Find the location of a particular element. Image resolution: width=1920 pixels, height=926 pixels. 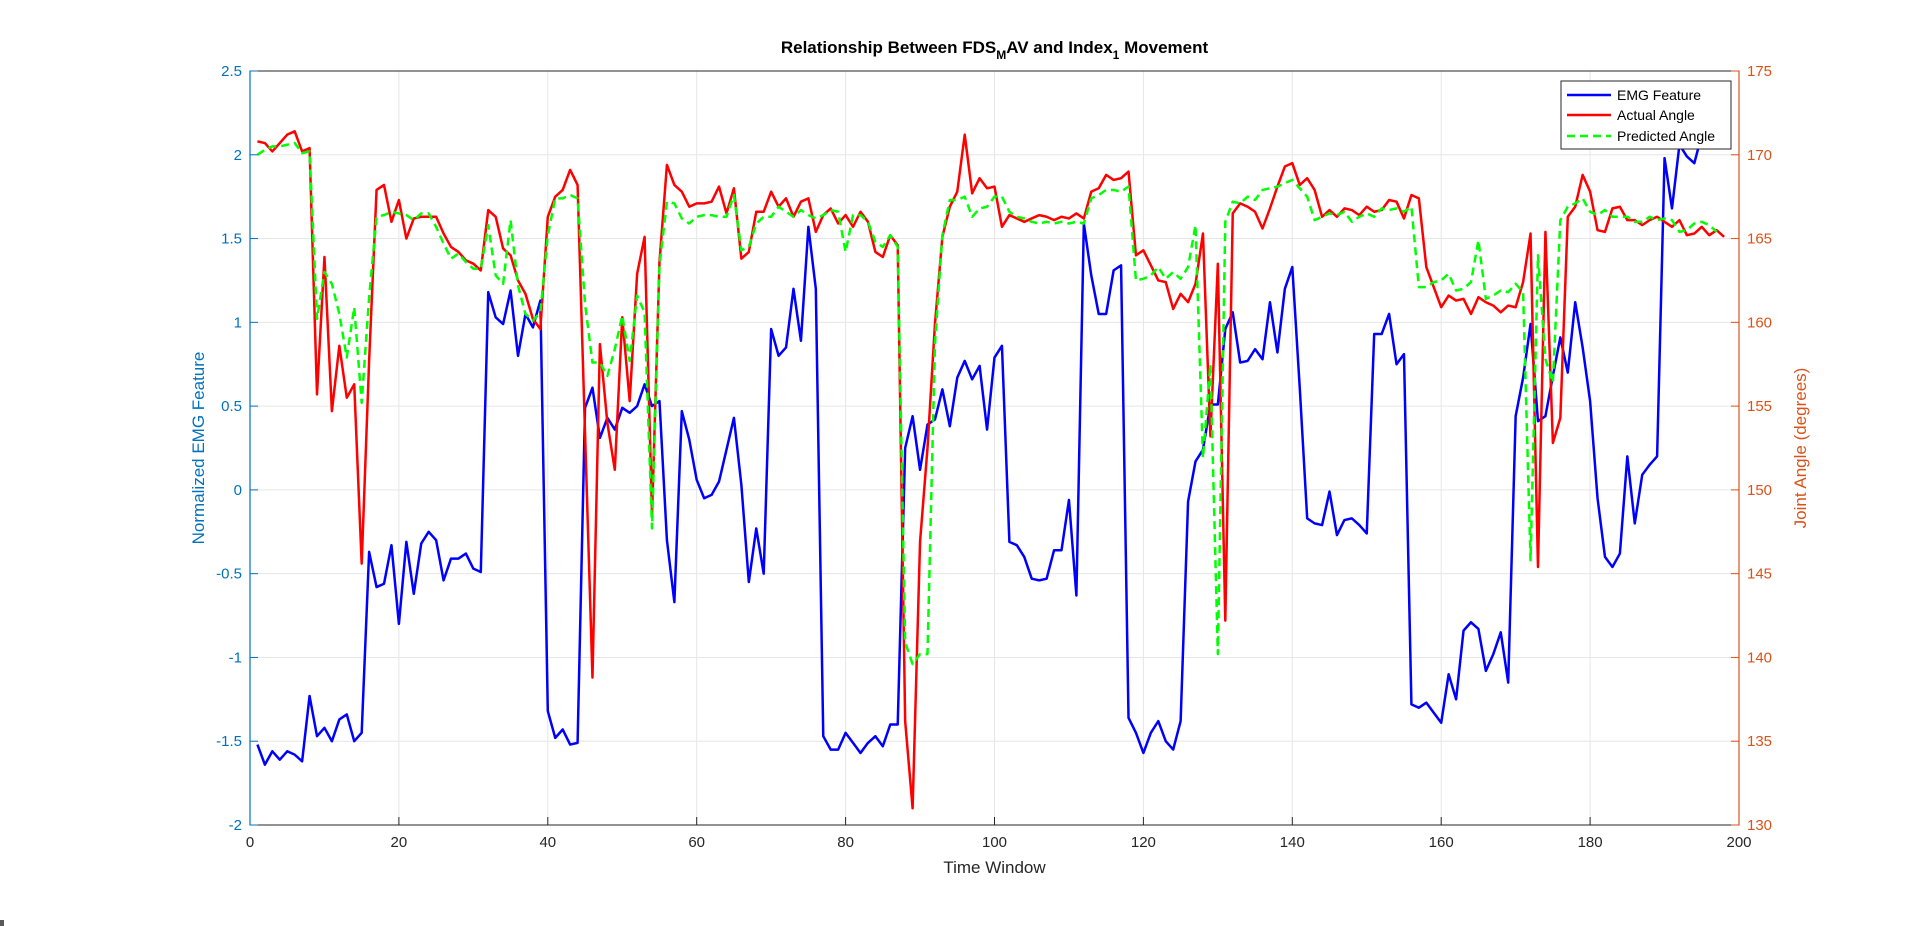

y-left-tick-label: 1.5 is located at coordinates (231, 239).